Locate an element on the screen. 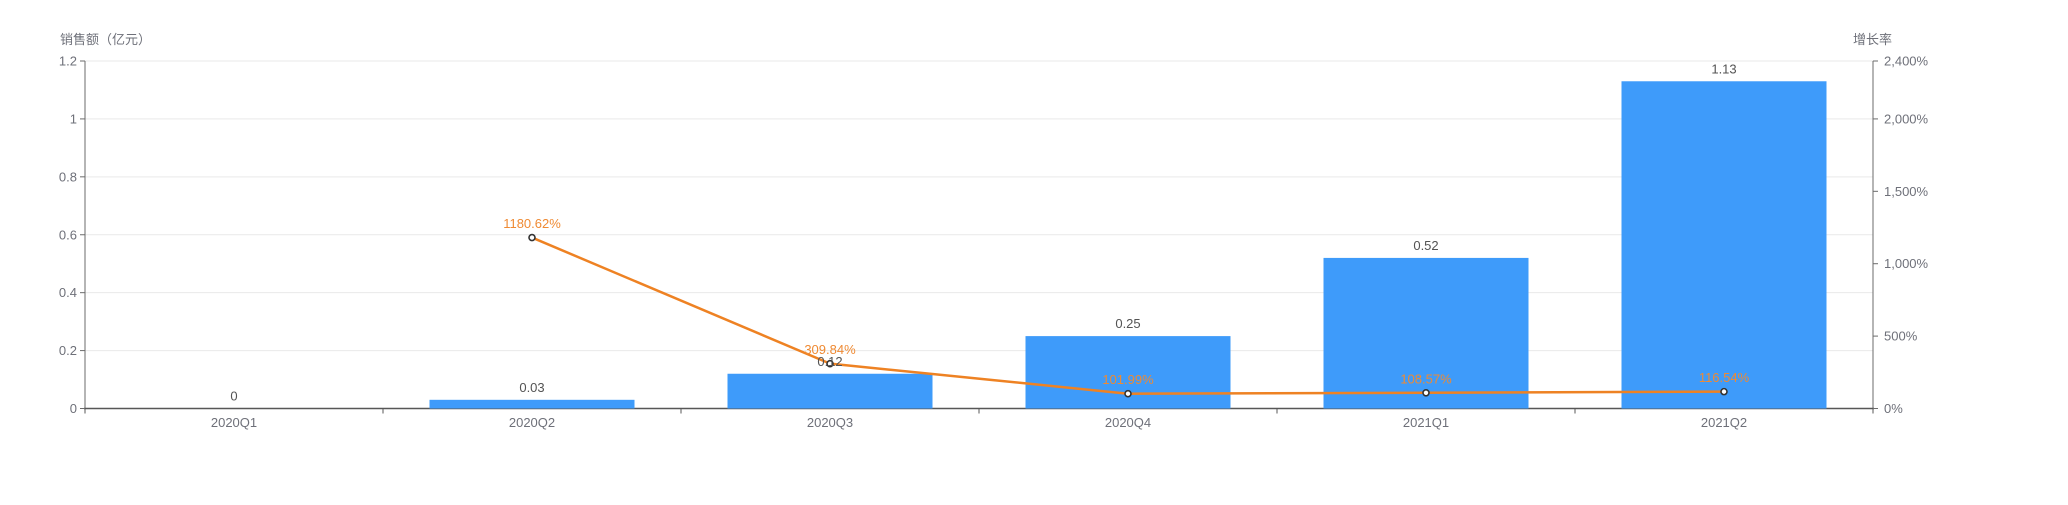  left-tick-label-0.2: 0.2 is located at coordinates (68, 350).